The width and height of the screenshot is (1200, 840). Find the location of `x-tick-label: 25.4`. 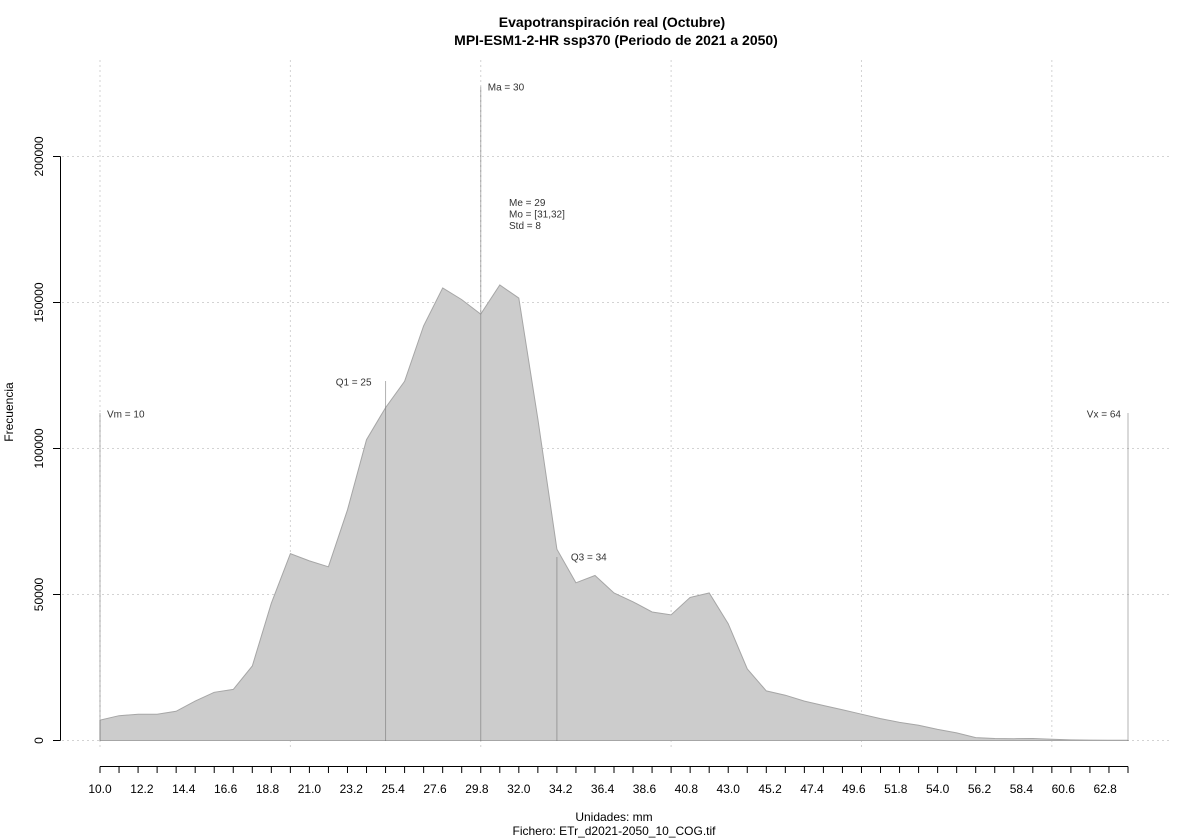

x-tick-label: 25.4 is located at coordinates (393, 789).